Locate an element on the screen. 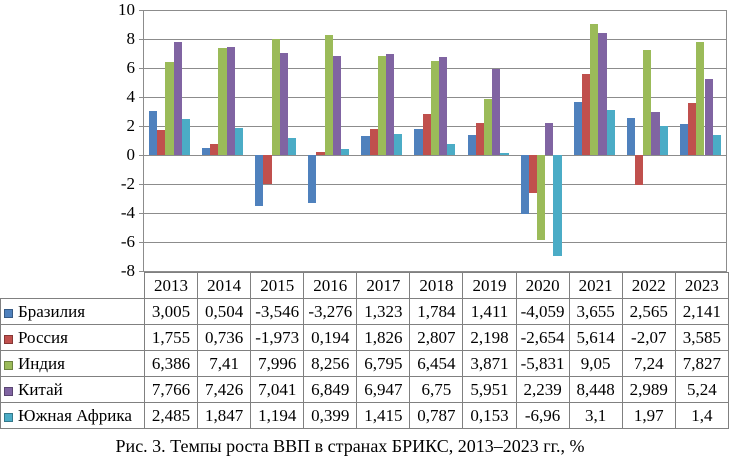 The width and height of the screenshot is (729, 463). value-cell: 1,784 is located at coordinates (436, 311).